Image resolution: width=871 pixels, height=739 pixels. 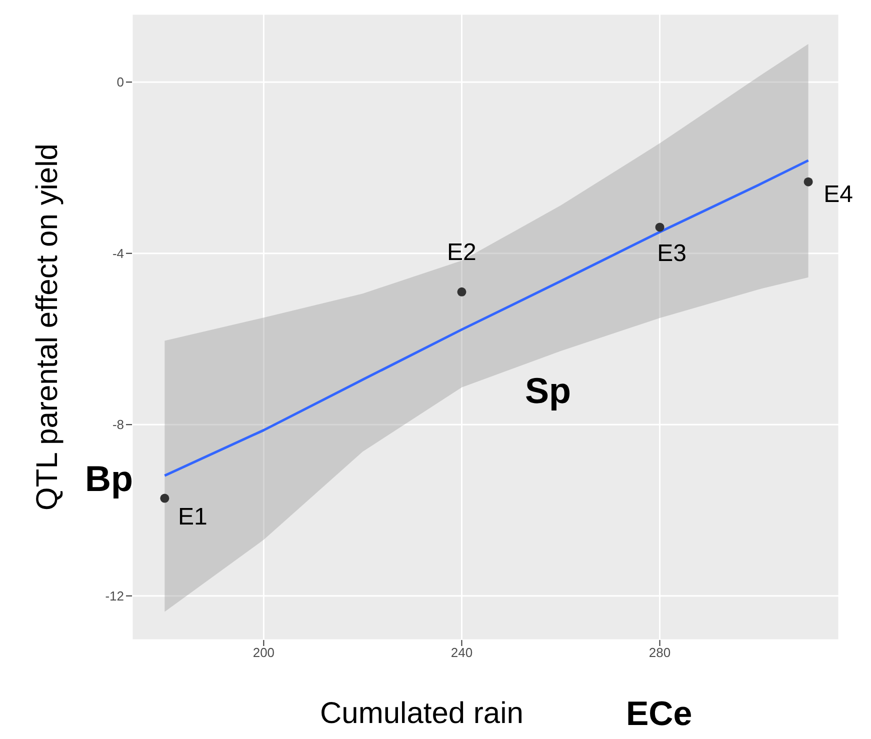 What do you see at coordinates (461, 252) in the screenshot?
I see `annotation: E2` at bounding box center [461, 252].